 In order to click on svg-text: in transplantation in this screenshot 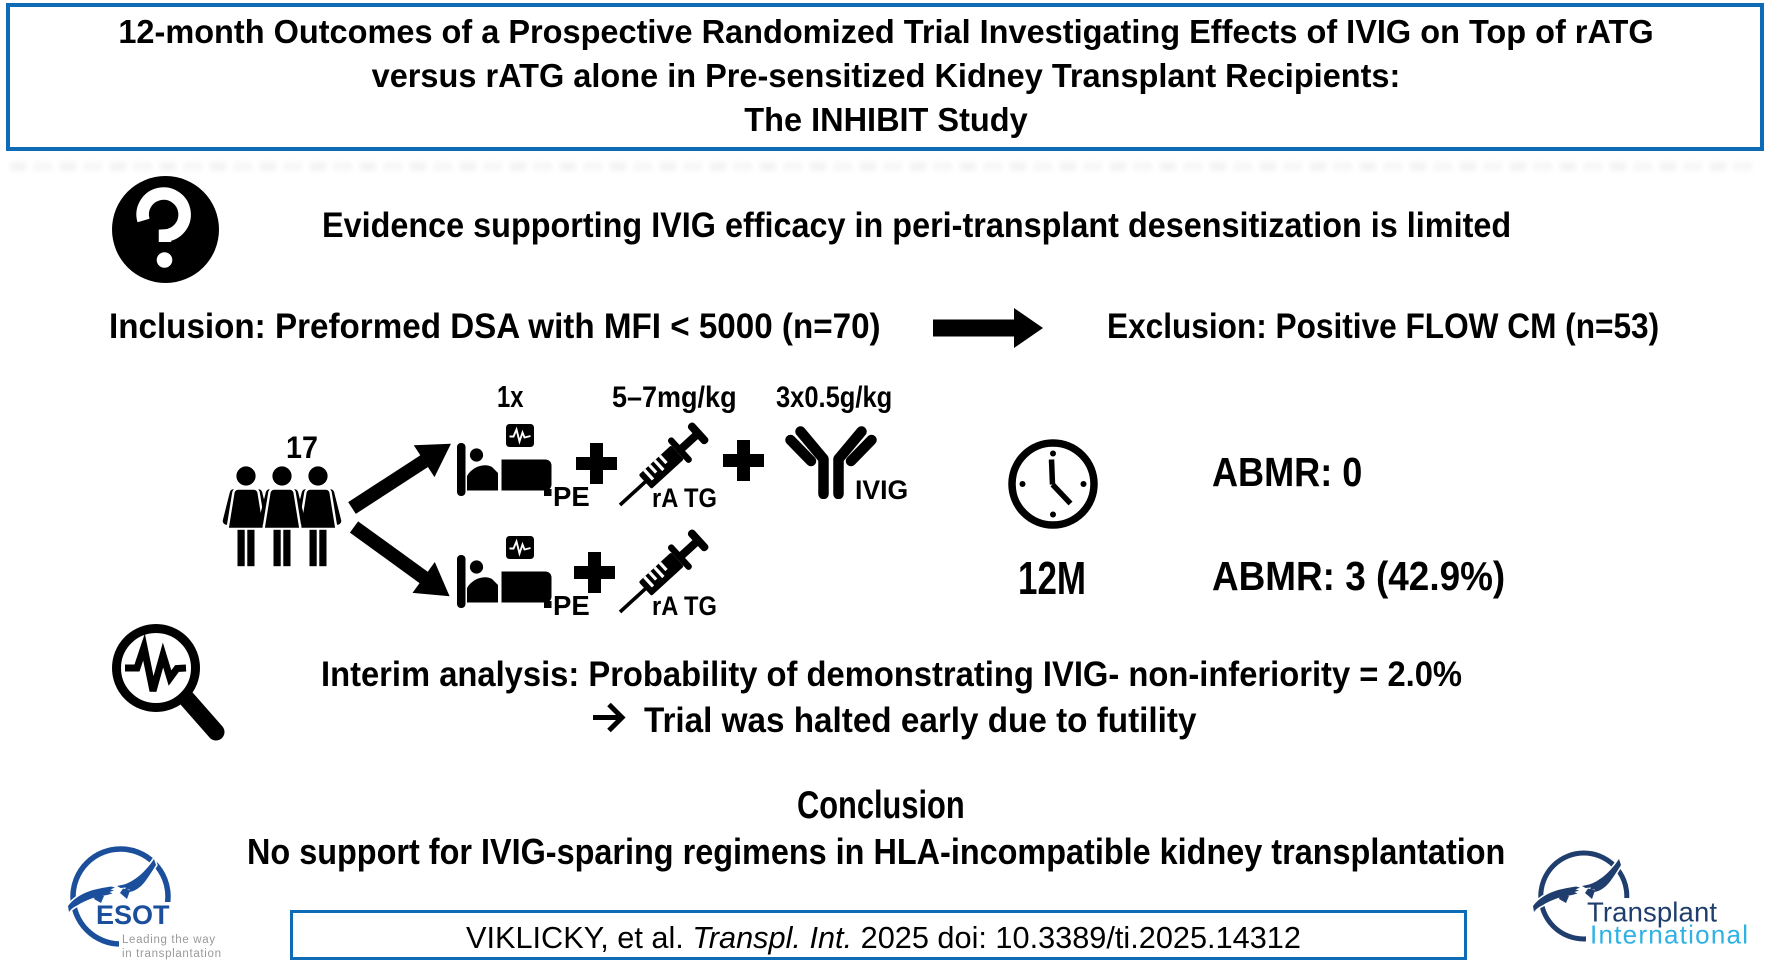, I will do `click(171, 954)`.